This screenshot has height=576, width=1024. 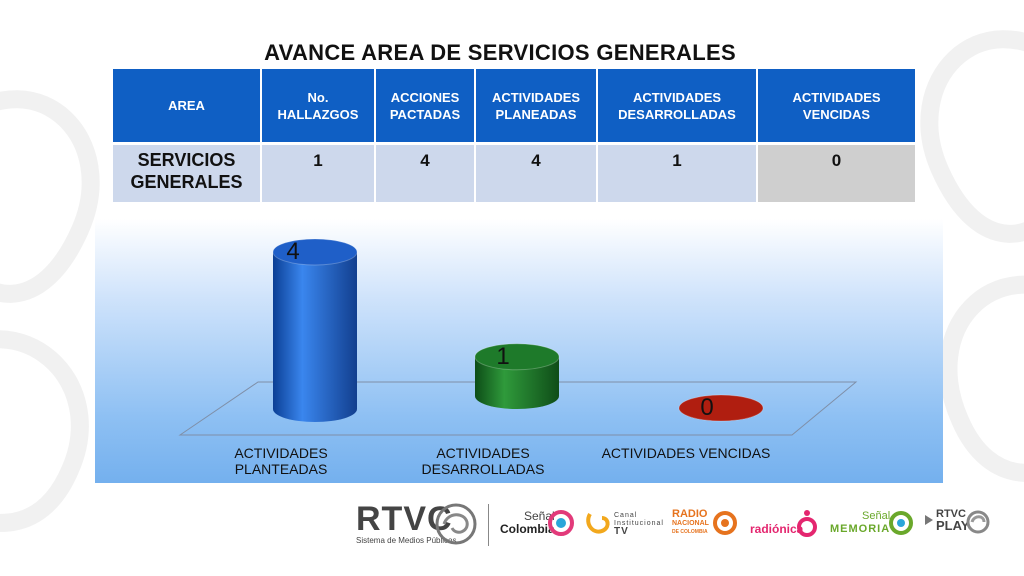 I want to click on canal-institucional-logo: Canal Institucional TV, so click(x=639, y=524).